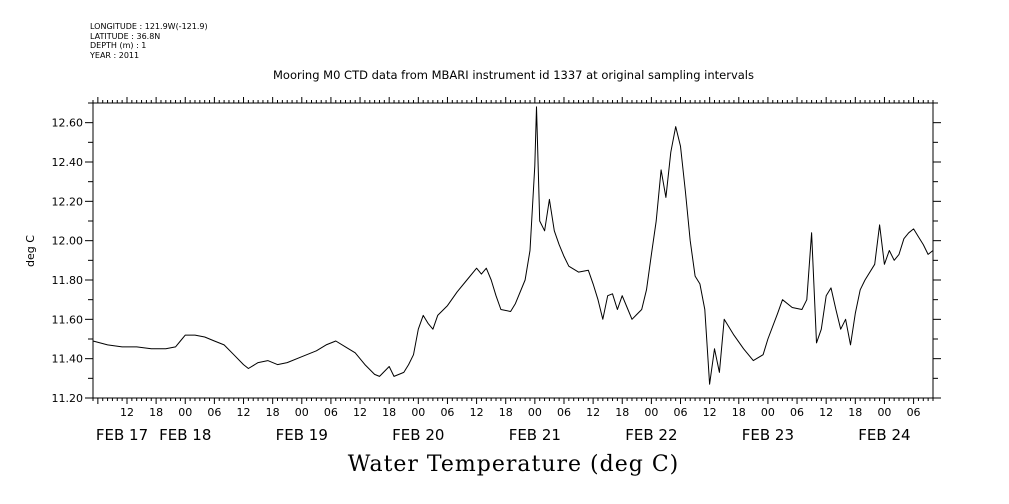 The height and width of the screenshot is (504, 1009). Describe the element at coordinates (149, 26) in the screenshot. I see `longitude-label: LONGITUDE : 121.9W(-121.9)` at that location.